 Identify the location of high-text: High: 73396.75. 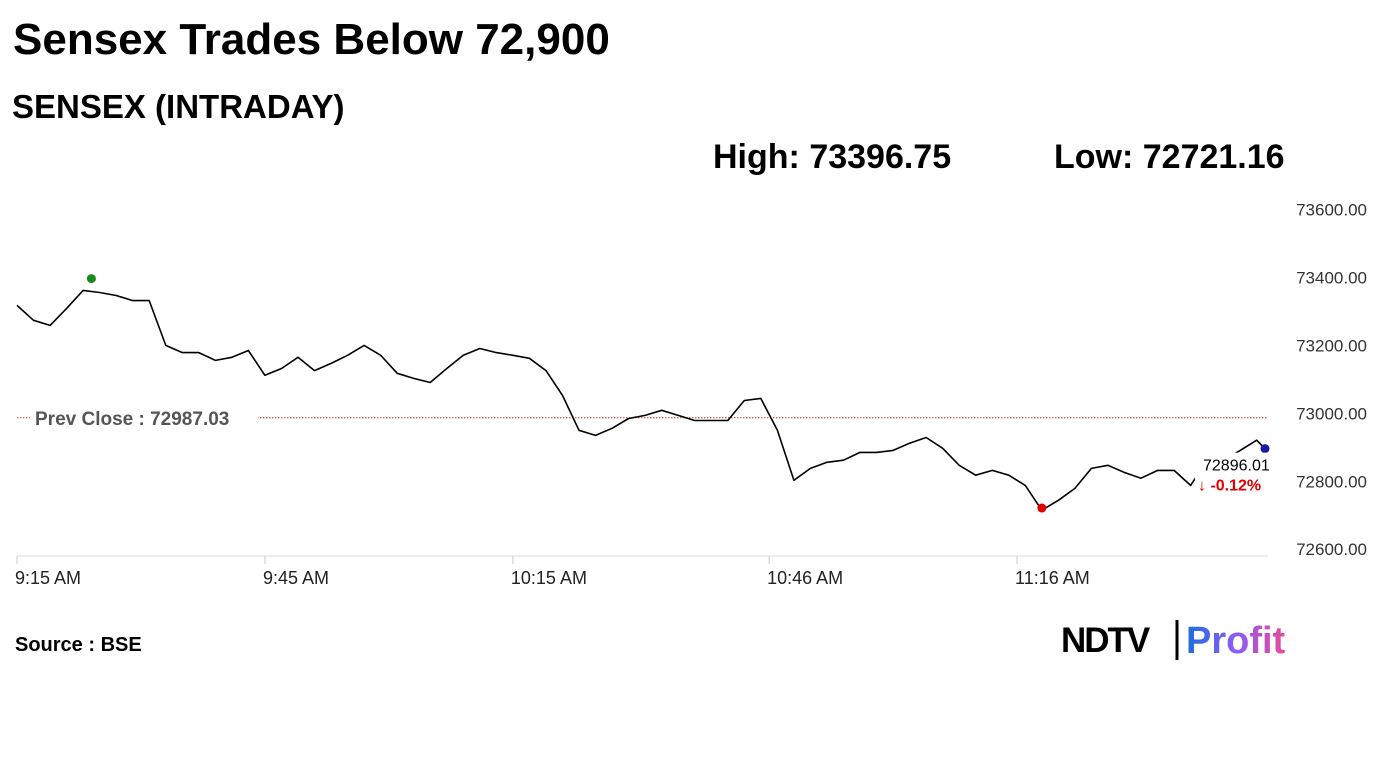
(832, 157).